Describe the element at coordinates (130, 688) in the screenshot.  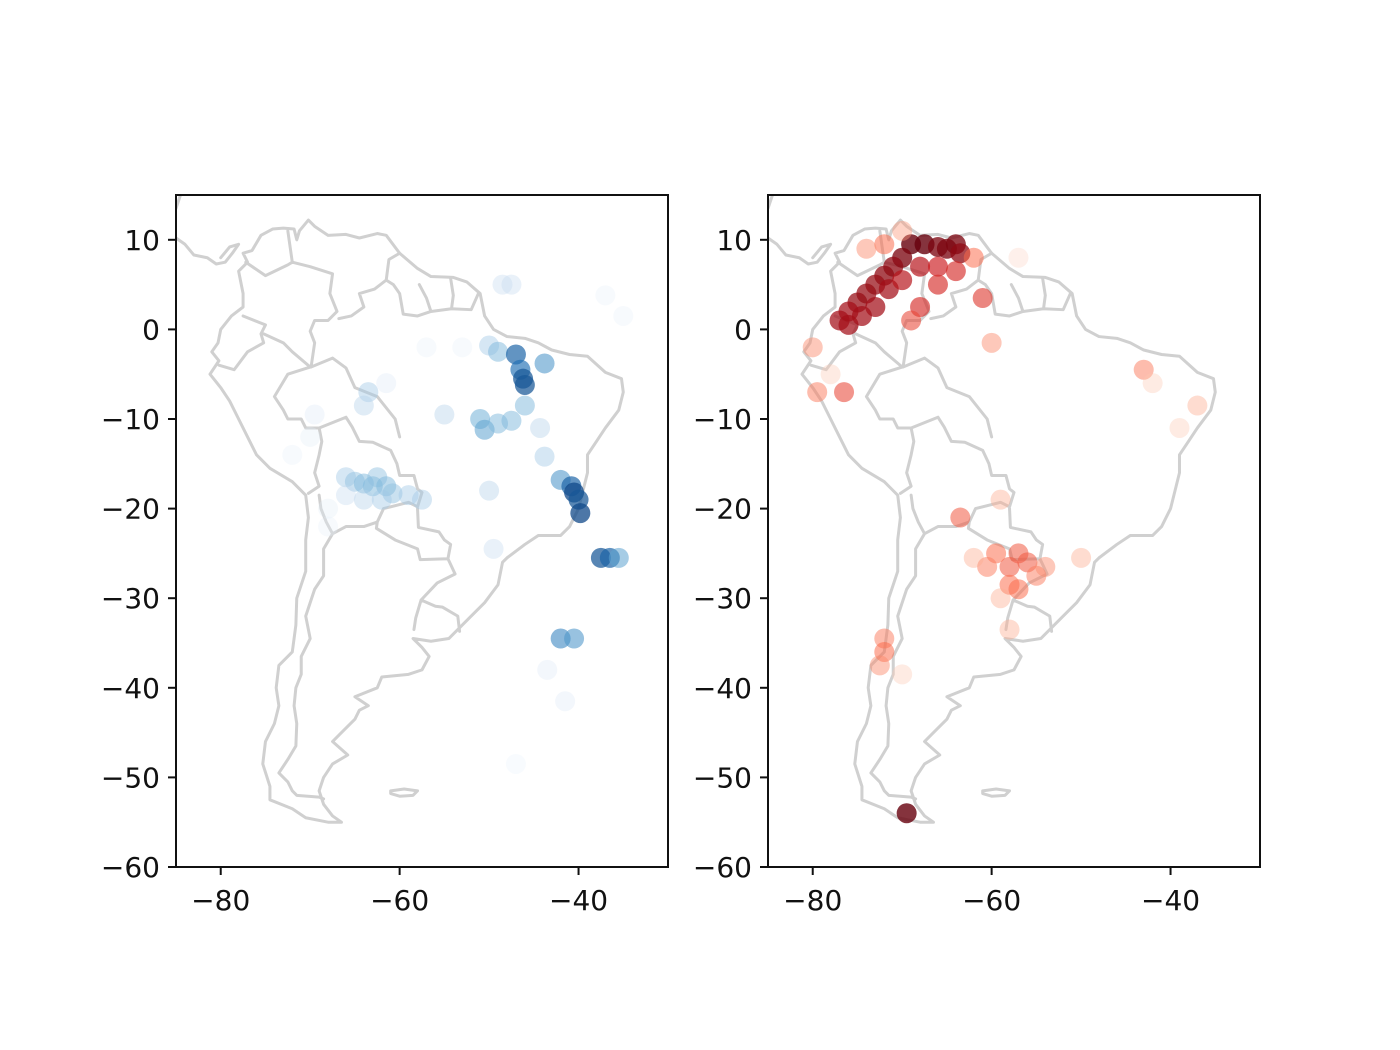
I see `y-tick-label: −40` at that location.